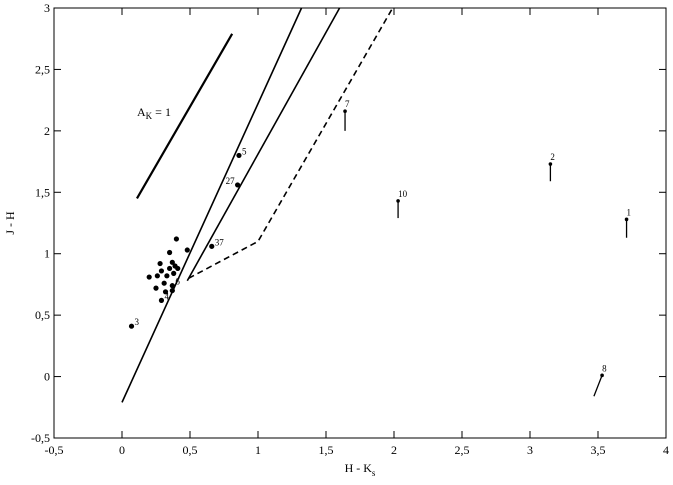  Describe the element at coordinates (374, 473) in the screenshot. I see `x-axis-label-sub: s` at that location.